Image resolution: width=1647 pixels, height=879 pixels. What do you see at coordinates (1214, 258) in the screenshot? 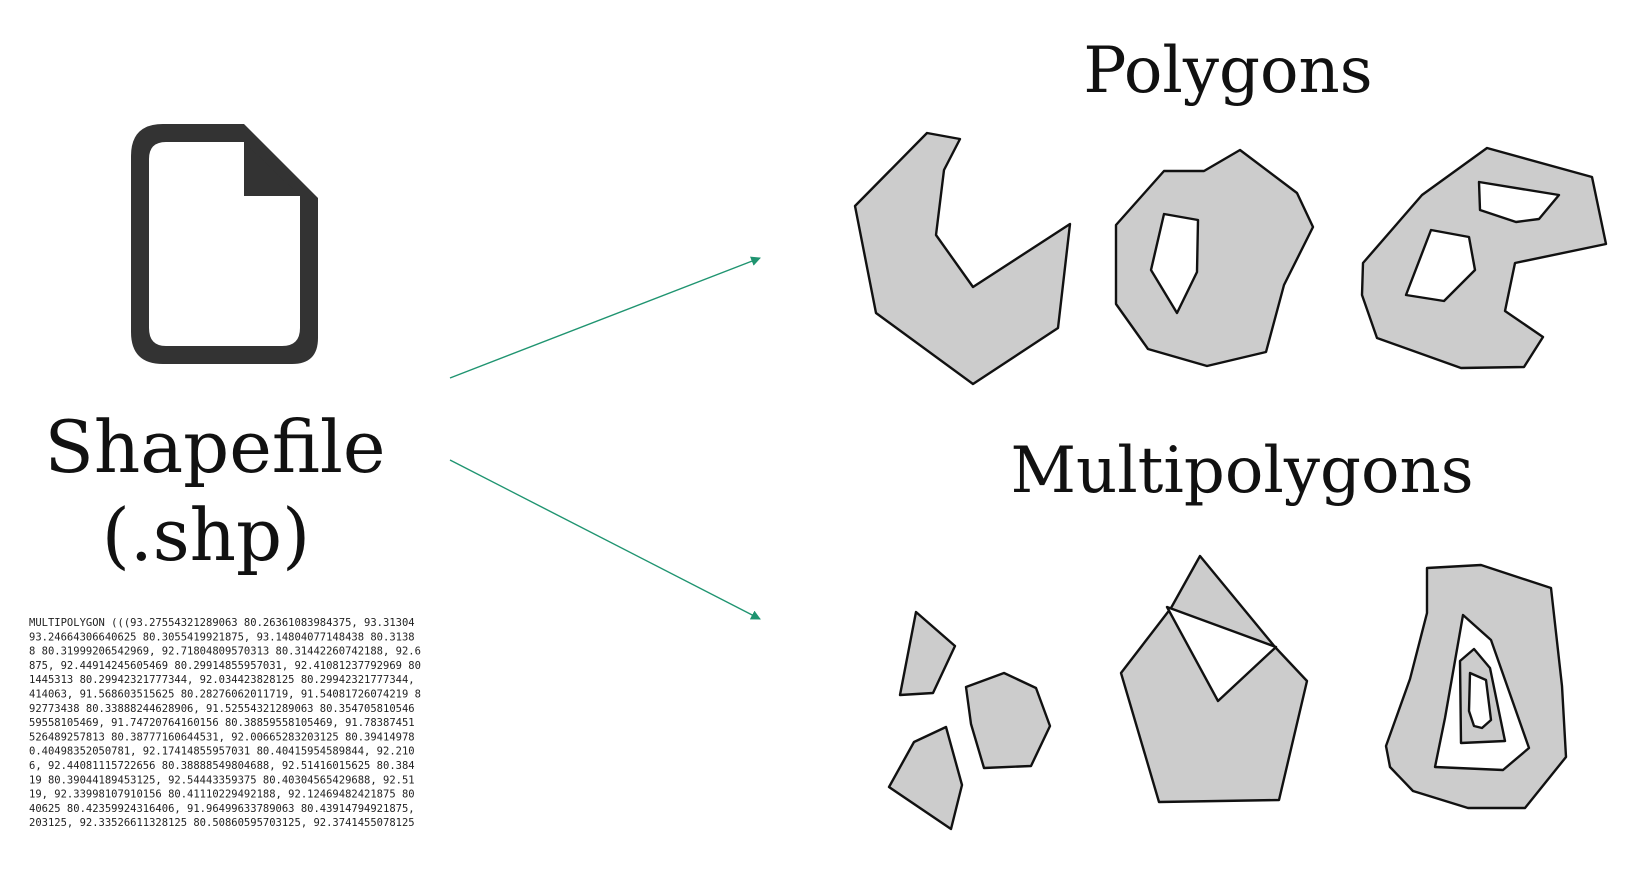
I see `polygon-with-hole` at bounding box center [1214, 258].